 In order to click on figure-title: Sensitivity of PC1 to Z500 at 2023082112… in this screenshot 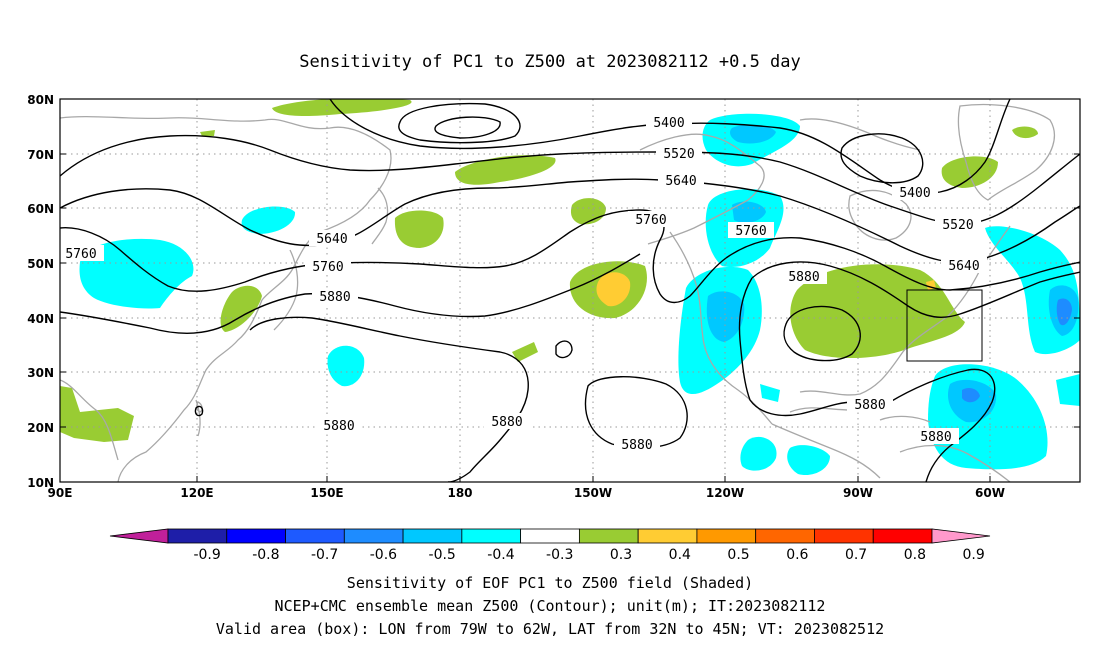, I will do `click(550, 62)`.